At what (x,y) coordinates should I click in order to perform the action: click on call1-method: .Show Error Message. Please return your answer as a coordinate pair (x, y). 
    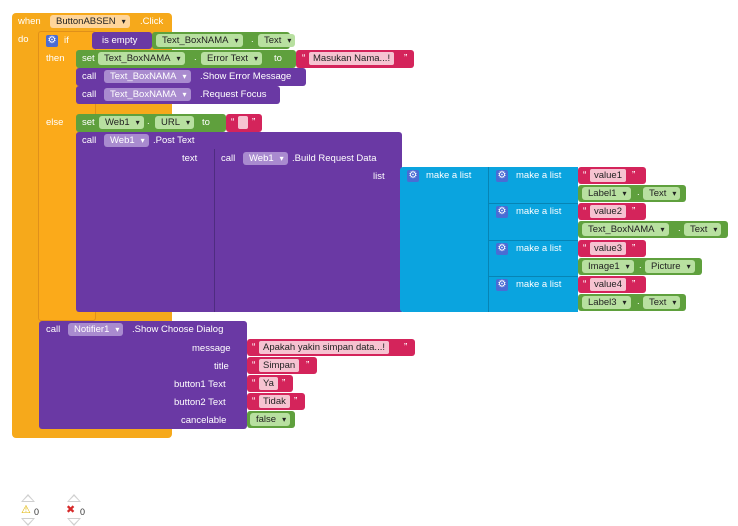
    Looking at the image, I should click on (246, 76).